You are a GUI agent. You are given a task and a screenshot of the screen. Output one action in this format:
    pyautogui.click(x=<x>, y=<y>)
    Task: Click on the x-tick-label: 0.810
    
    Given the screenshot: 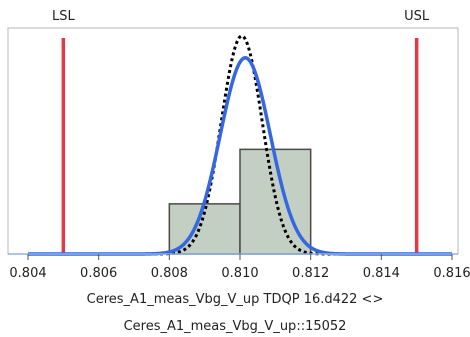 What is the action you would take?
    pyautogui.click(x=239, y=273)
    